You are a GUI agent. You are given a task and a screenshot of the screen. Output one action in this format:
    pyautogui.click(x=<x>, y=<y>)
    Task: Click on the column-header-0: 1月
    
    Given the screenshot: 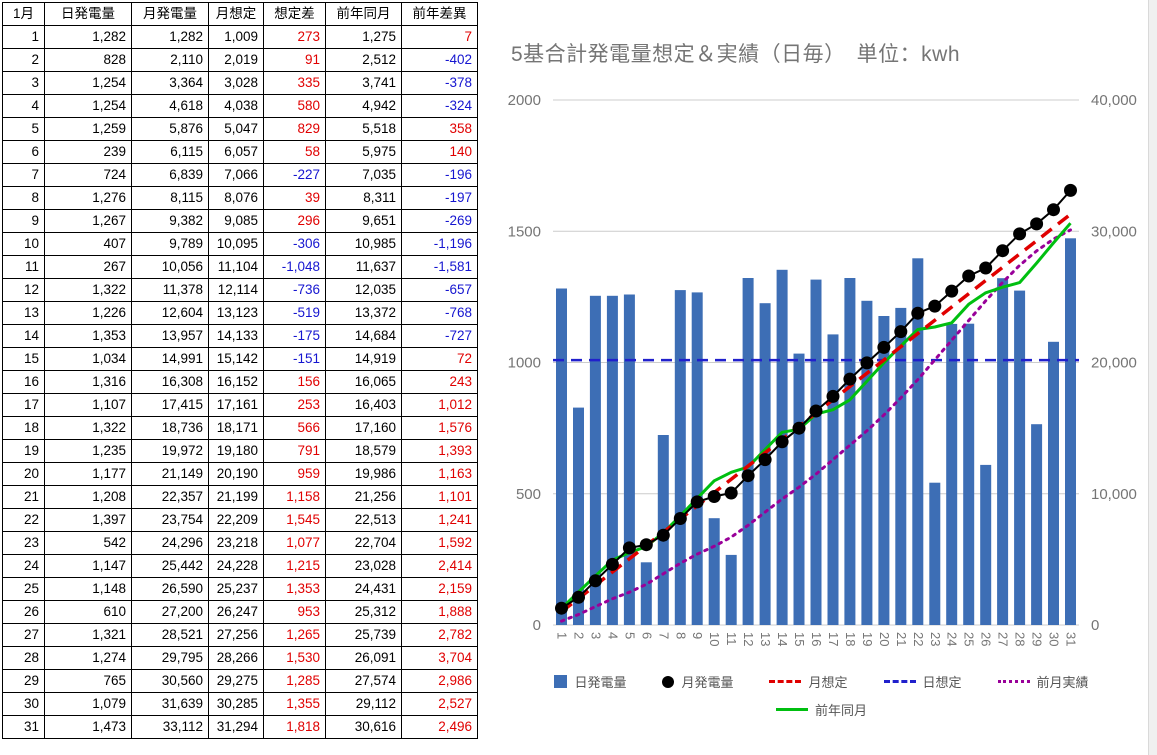 What is the action you would take?
    pyautogui.click(x=23, y=14)
    